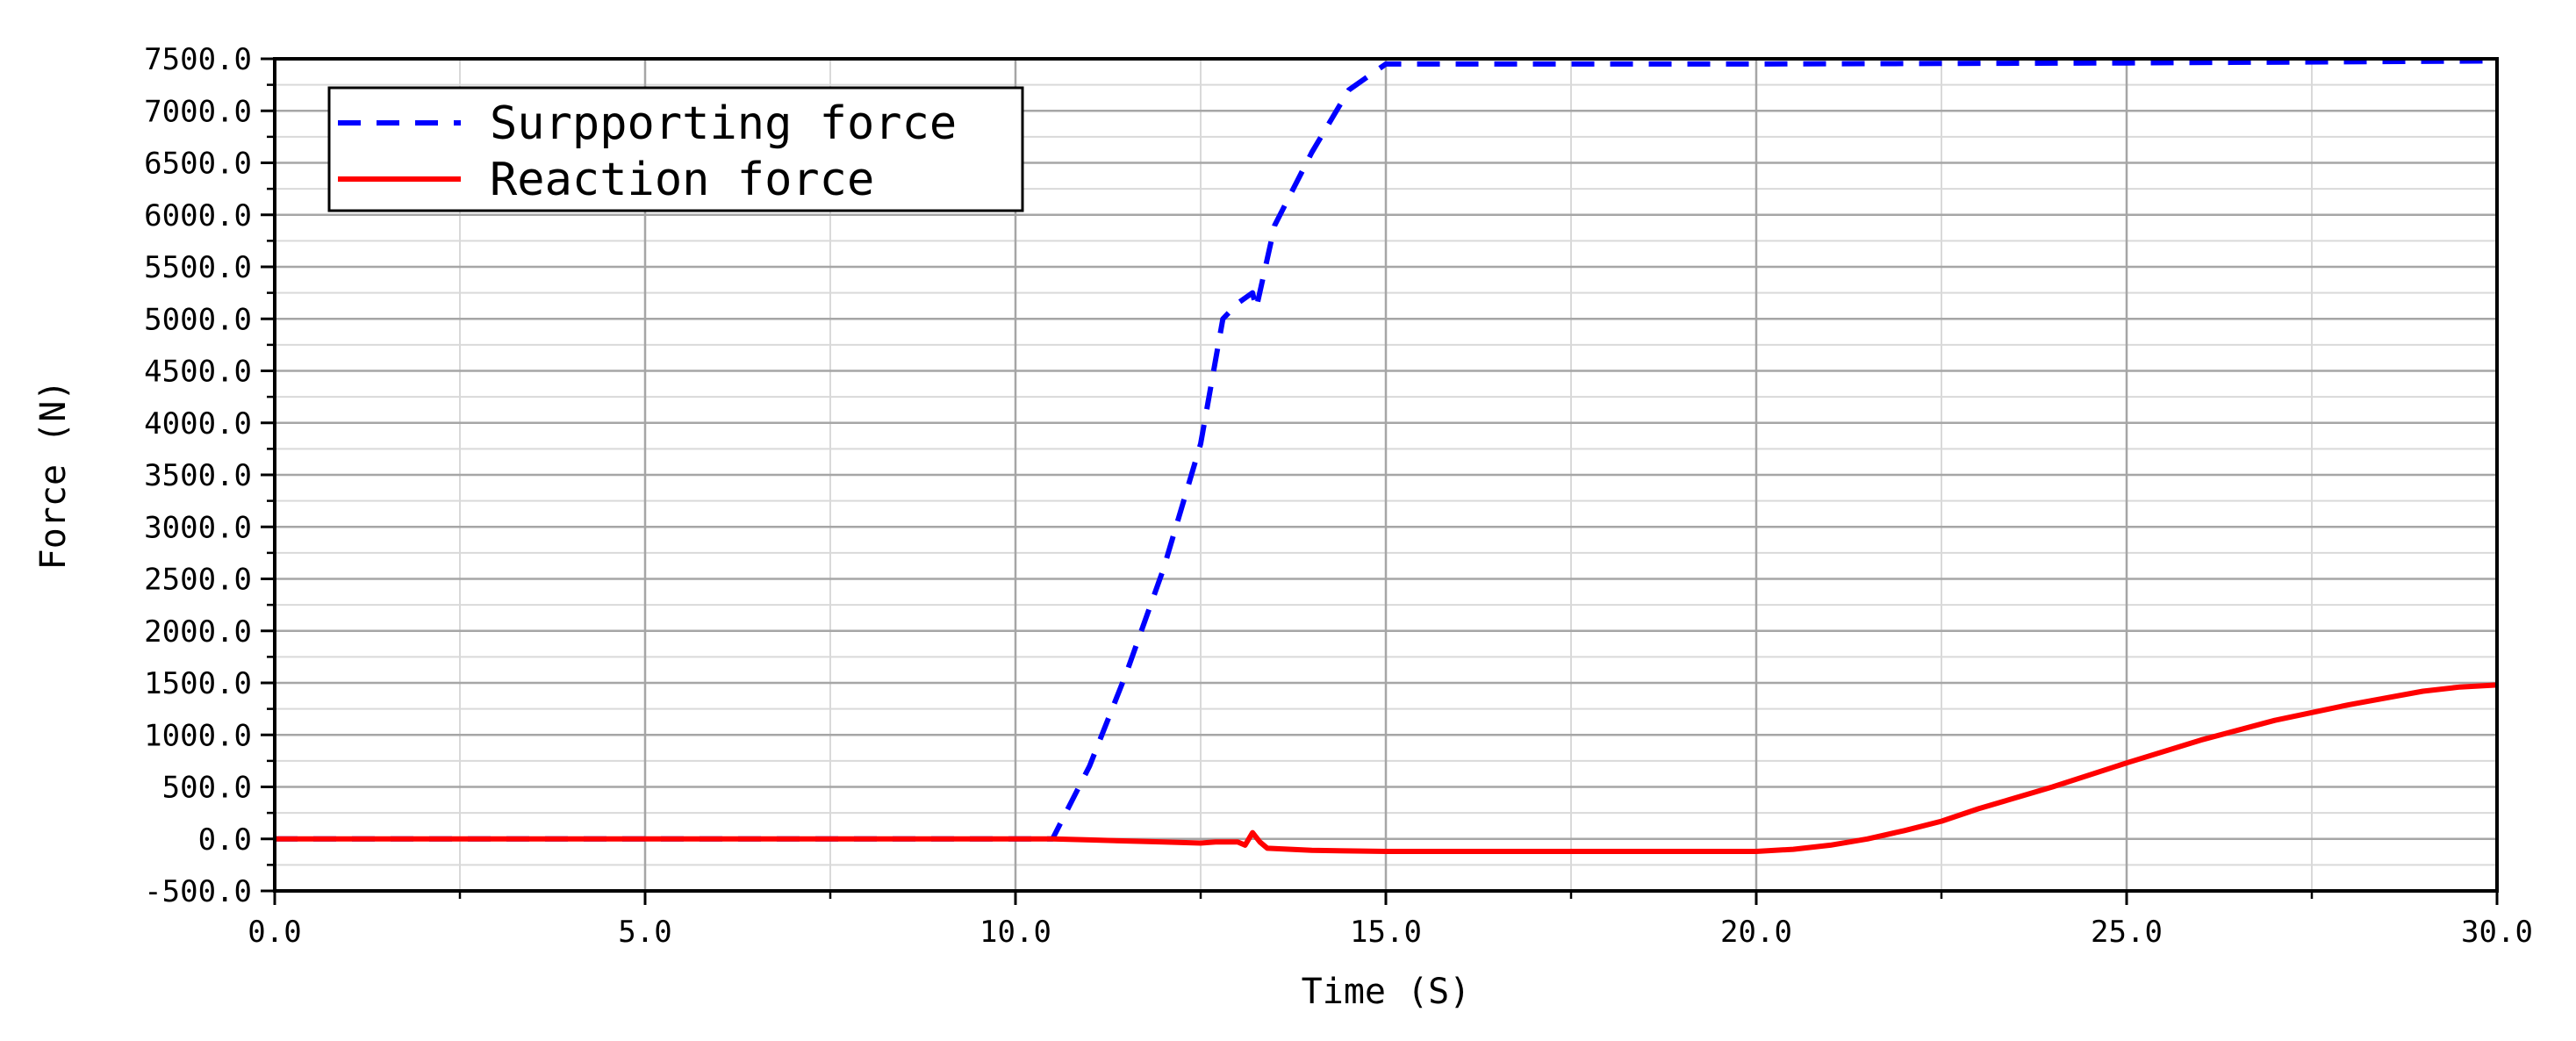 This screenshot has height=1041, width=2576. What do you see at coordinates (198, 632) in the screenshot?
I see `y-tick-label: 2000.0` at bounding box center [198, 632].